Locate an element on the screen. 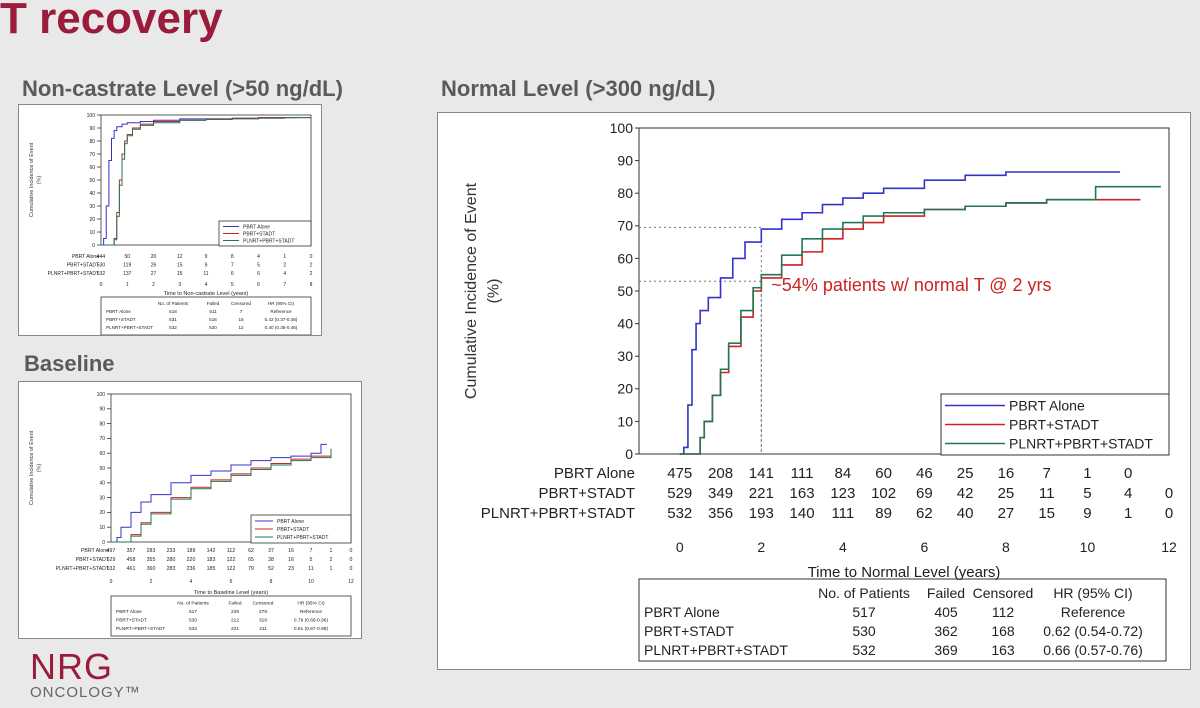 This screenshot has width=1200, height=708. y-tick-label: 20 is located at coordinates (625, 389).